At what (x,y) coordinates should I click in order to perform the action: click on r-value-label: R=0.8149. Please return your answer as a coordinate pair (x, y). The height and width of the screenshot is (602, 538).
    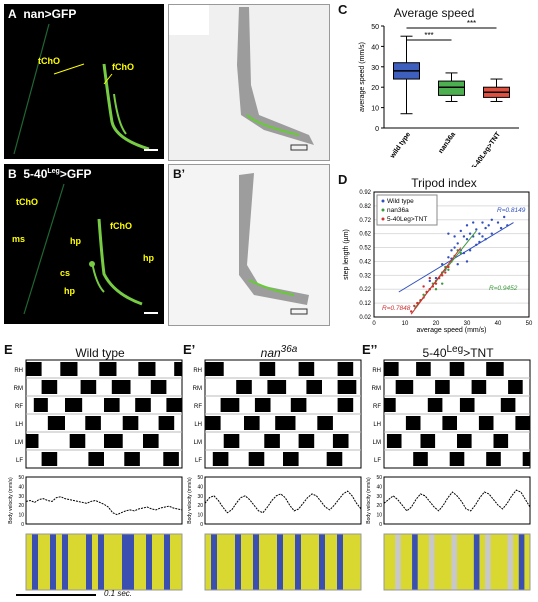
    Looking at the image, I should click on (511, 210).